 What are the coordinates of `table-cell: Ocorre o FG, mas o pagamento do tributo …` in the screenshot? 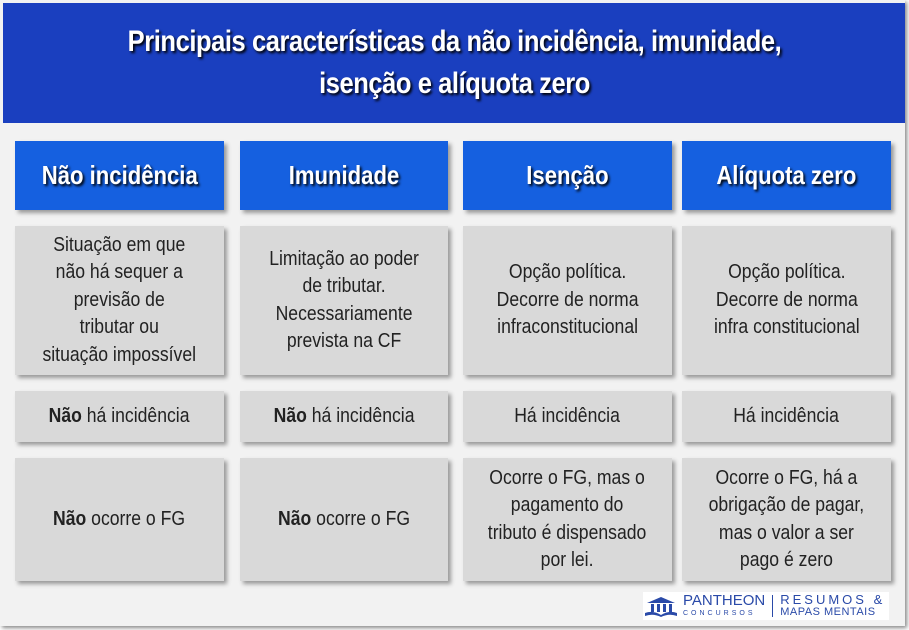 It's located at (567, 519).